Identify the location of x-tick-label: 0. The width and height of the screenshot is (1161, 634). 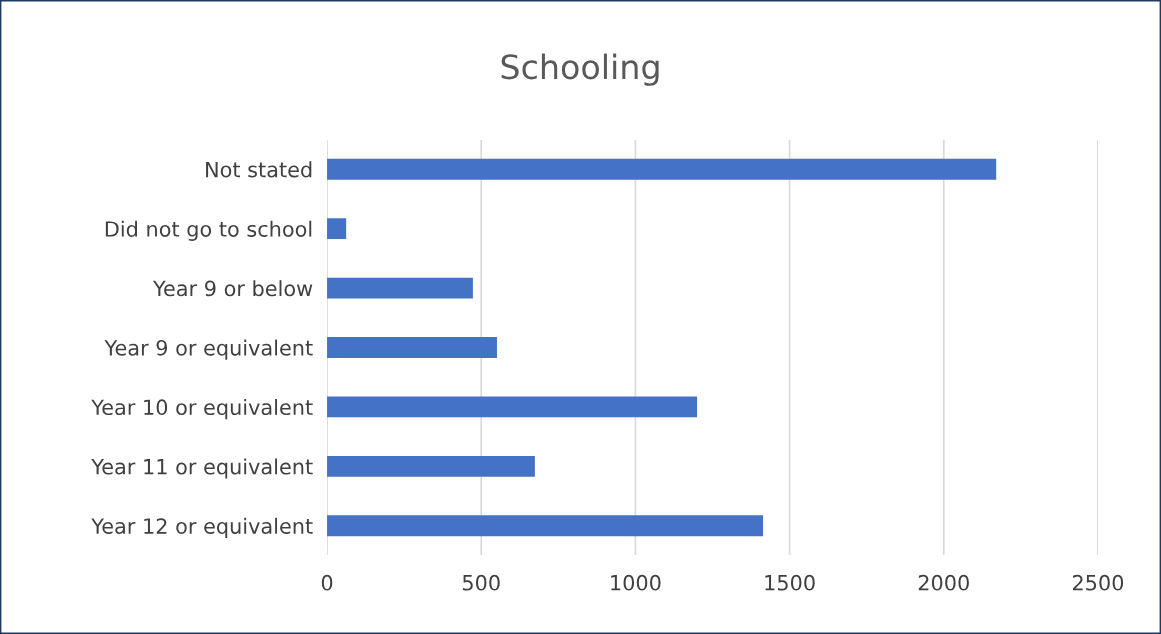
(327, 582).